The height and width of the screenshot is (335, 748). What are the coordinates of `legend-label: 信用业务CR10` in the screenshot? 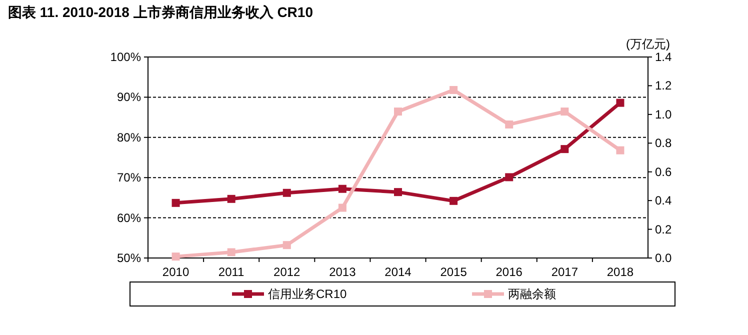 It's located at (308, 294).